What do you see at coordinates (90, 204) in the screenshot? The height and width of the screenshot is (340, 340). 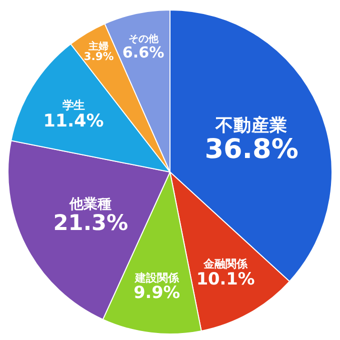 I see `slice-label: 他業種` at bounding box center [90, 204].